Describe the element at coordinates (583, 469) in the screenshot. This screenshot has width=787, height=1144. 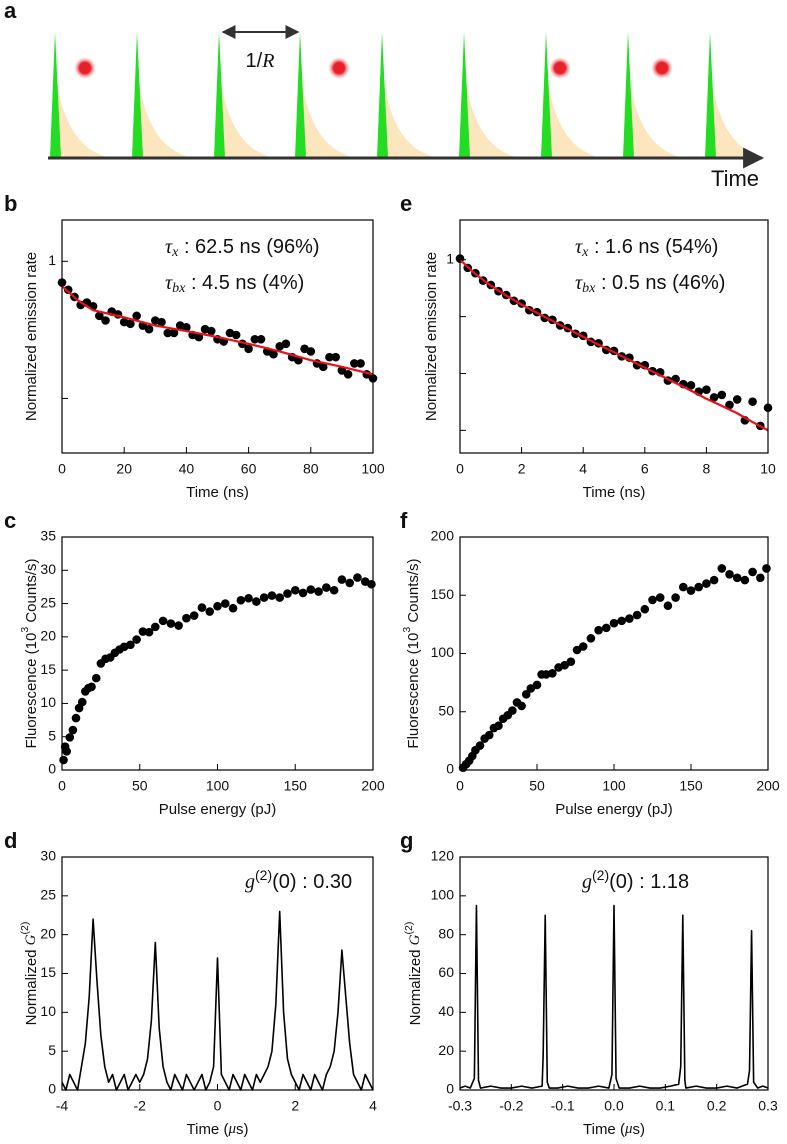
I see `x-tick-label: 4` at that location.